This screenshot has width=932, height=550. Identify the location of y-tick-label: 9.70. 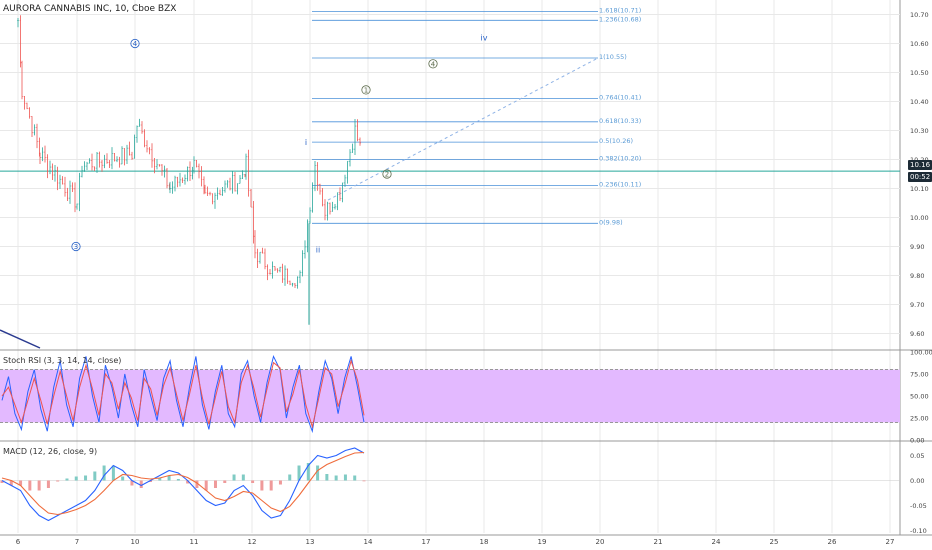
(917, 305).